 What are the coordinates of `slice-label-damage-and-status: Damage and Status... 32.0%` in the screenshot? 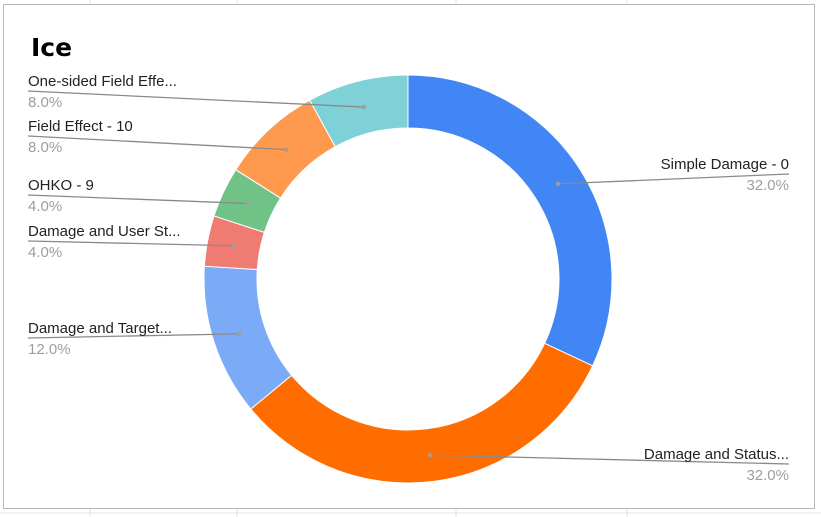 It's located at (609, 465).